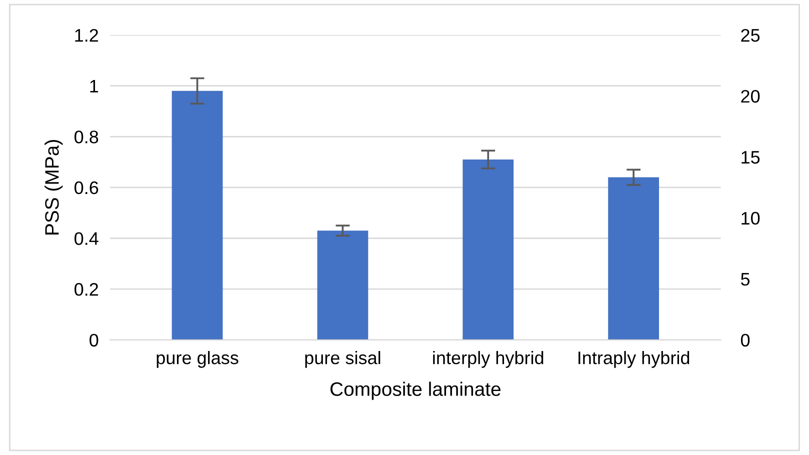 The width and height of the screenshot is (809, 455). Describe the element at coordinates (415, 391) in the screenshot. I see `x-axis-title: Composite laminate` at that location.